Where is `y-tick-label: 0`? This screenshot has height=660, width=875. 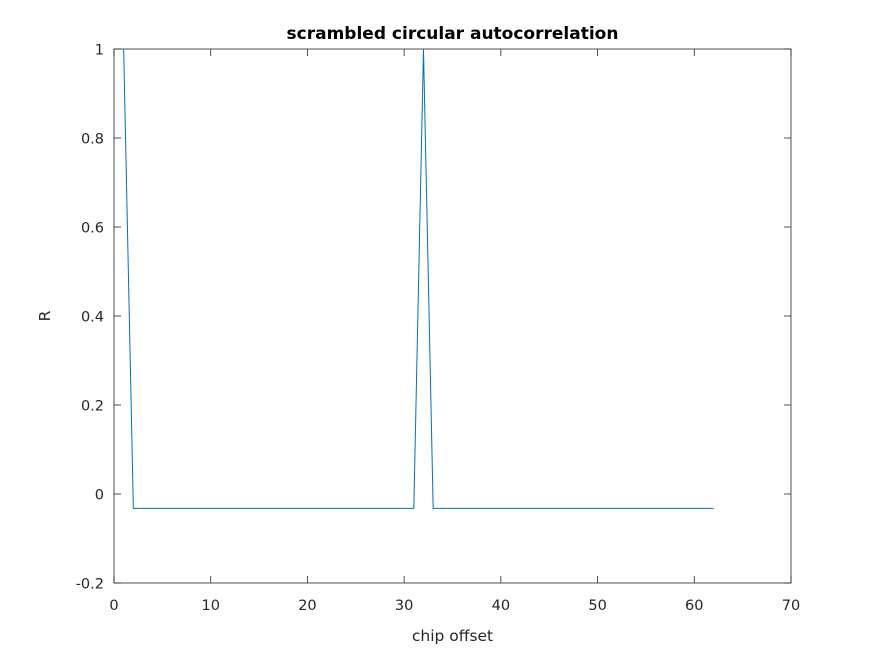
y-tick-label: 0 is located at coordinates (99, 496).